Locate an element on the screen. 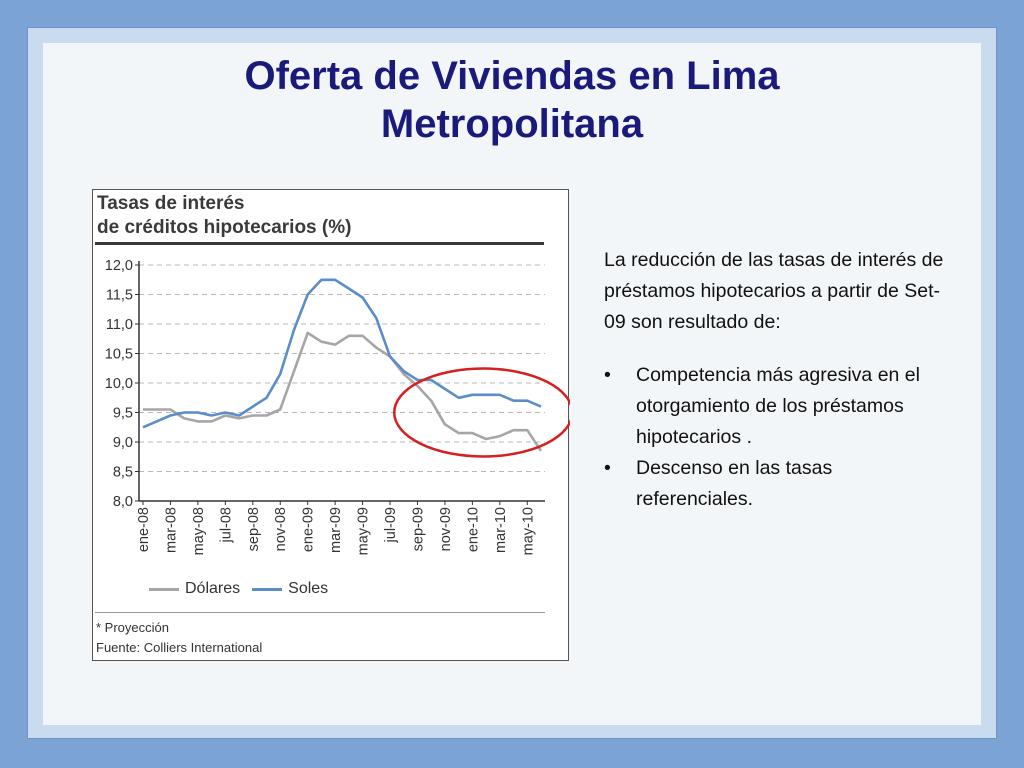 The image size is (1024, 768). bullet-item: • Descenso en las tasas referenciales. is located at coordinates (779, 484).